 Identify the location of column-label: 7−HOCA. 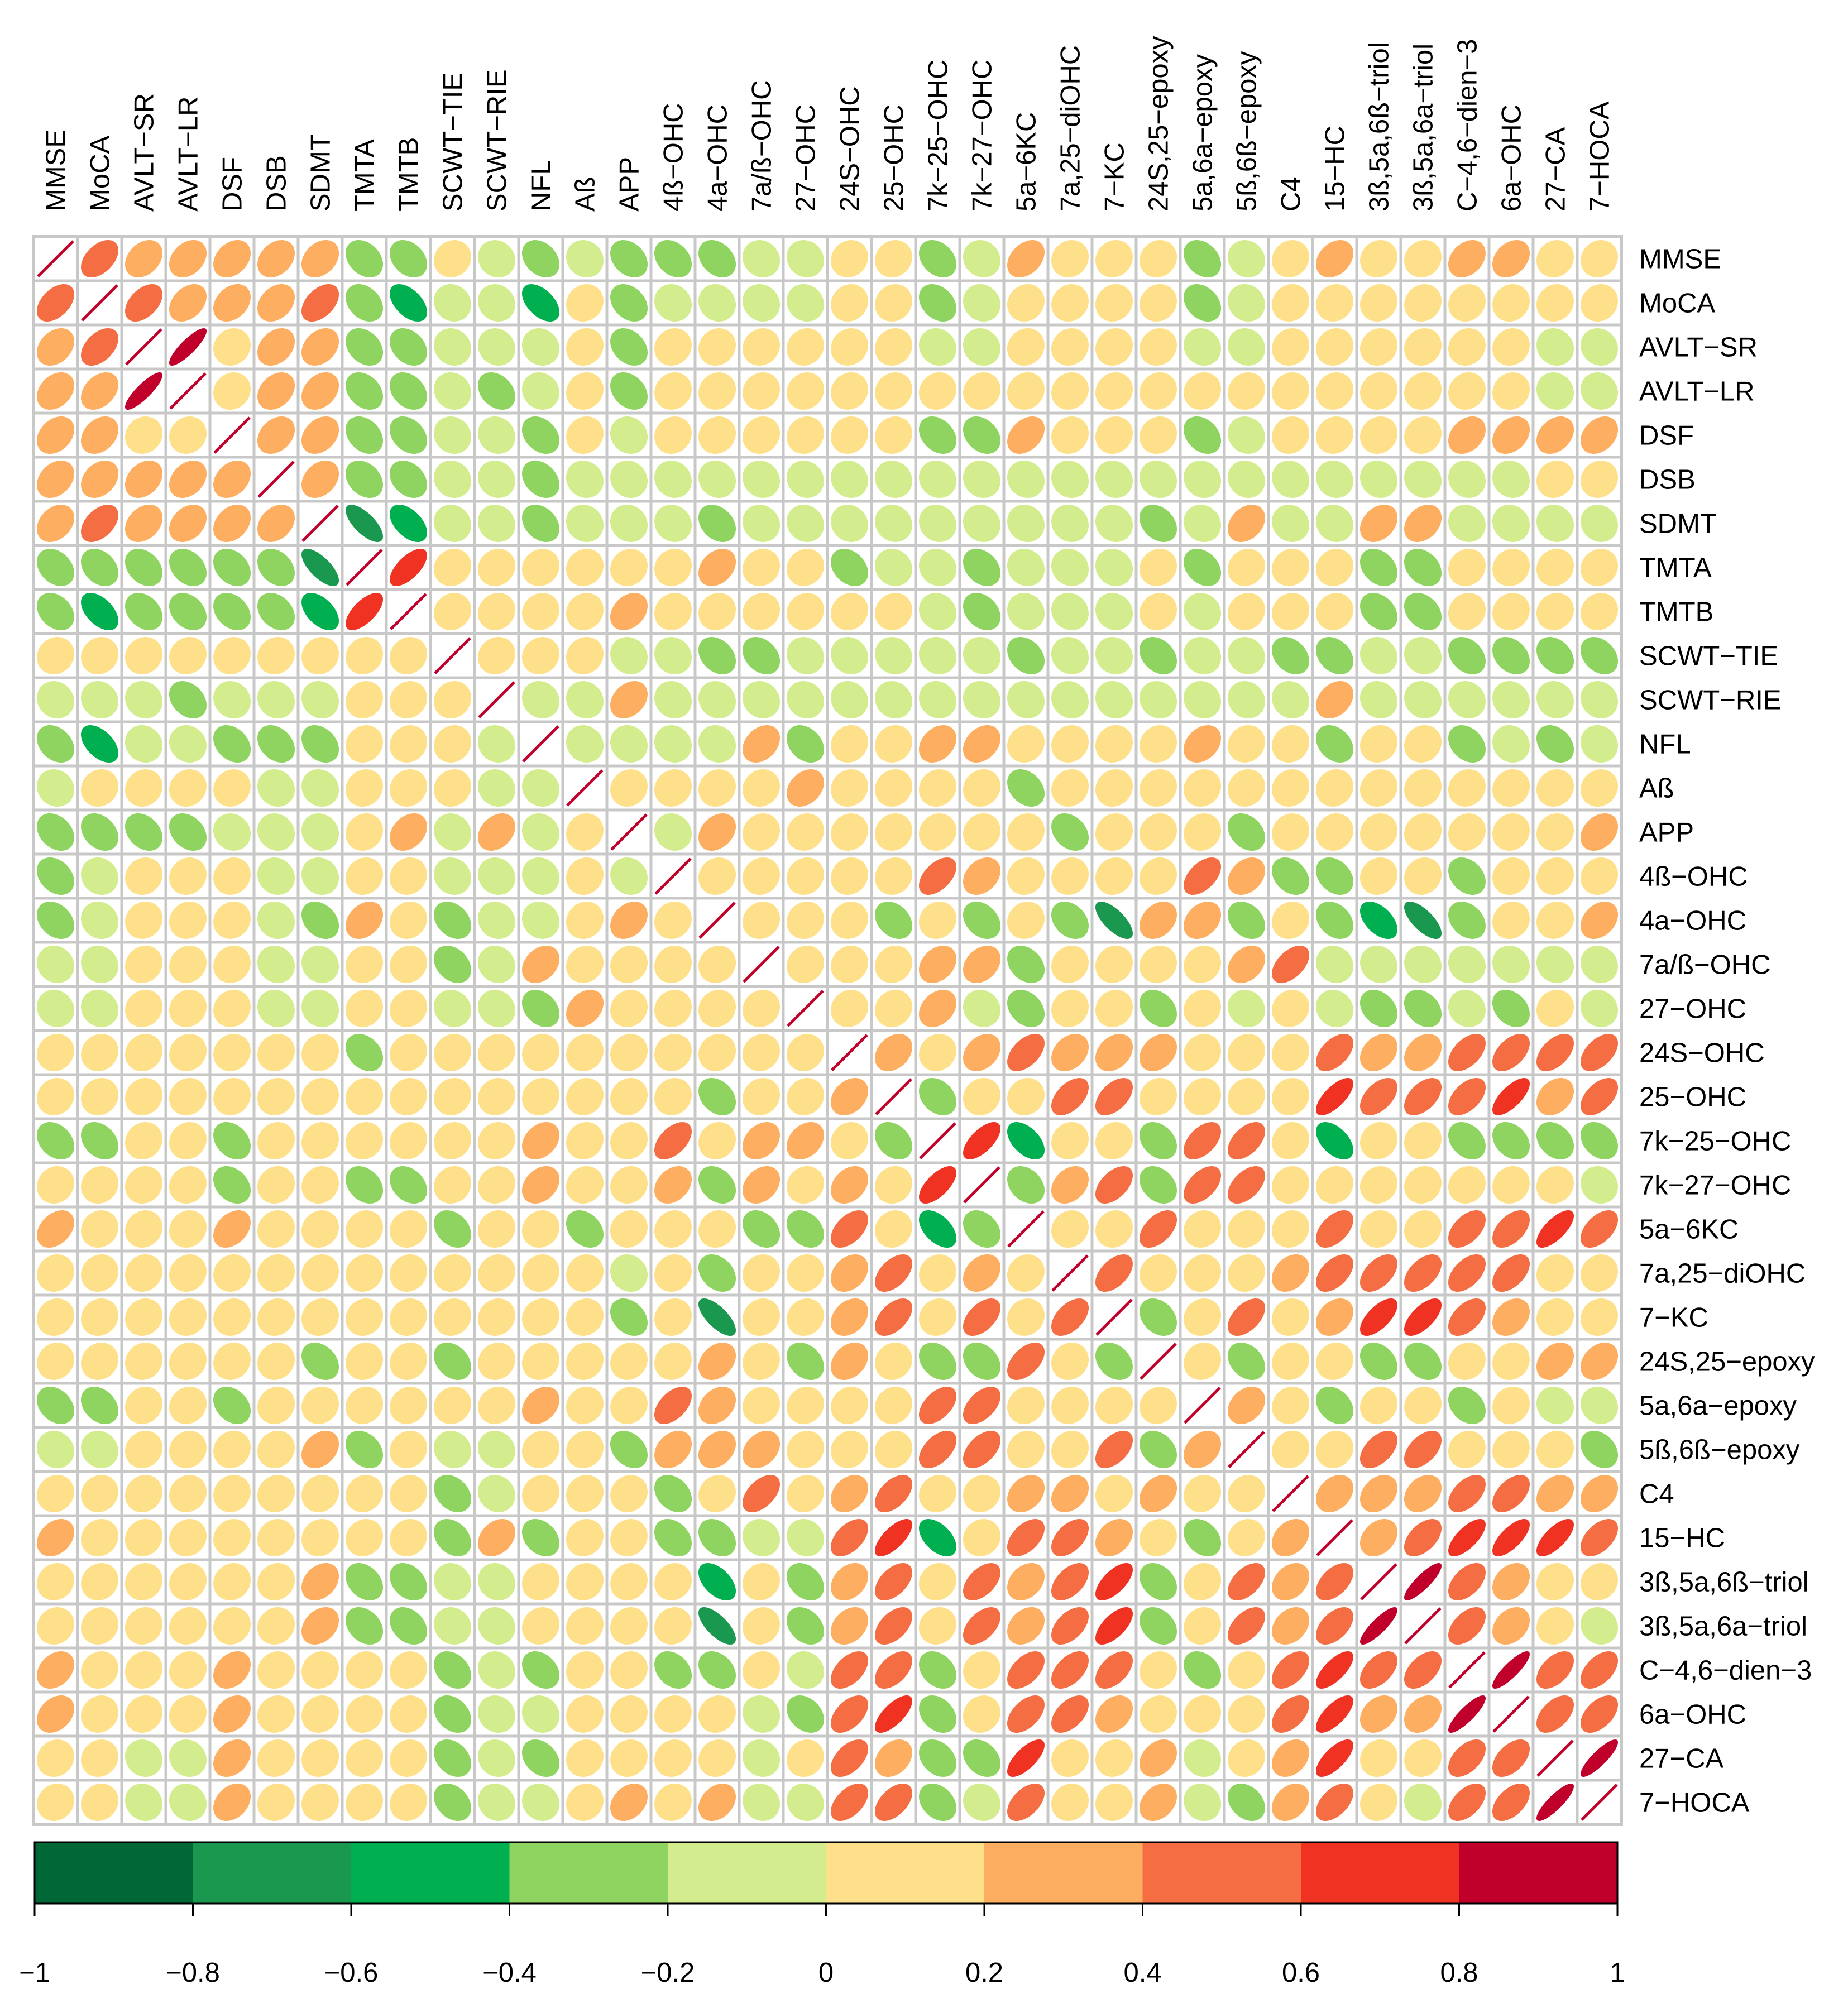
(1600, 156).